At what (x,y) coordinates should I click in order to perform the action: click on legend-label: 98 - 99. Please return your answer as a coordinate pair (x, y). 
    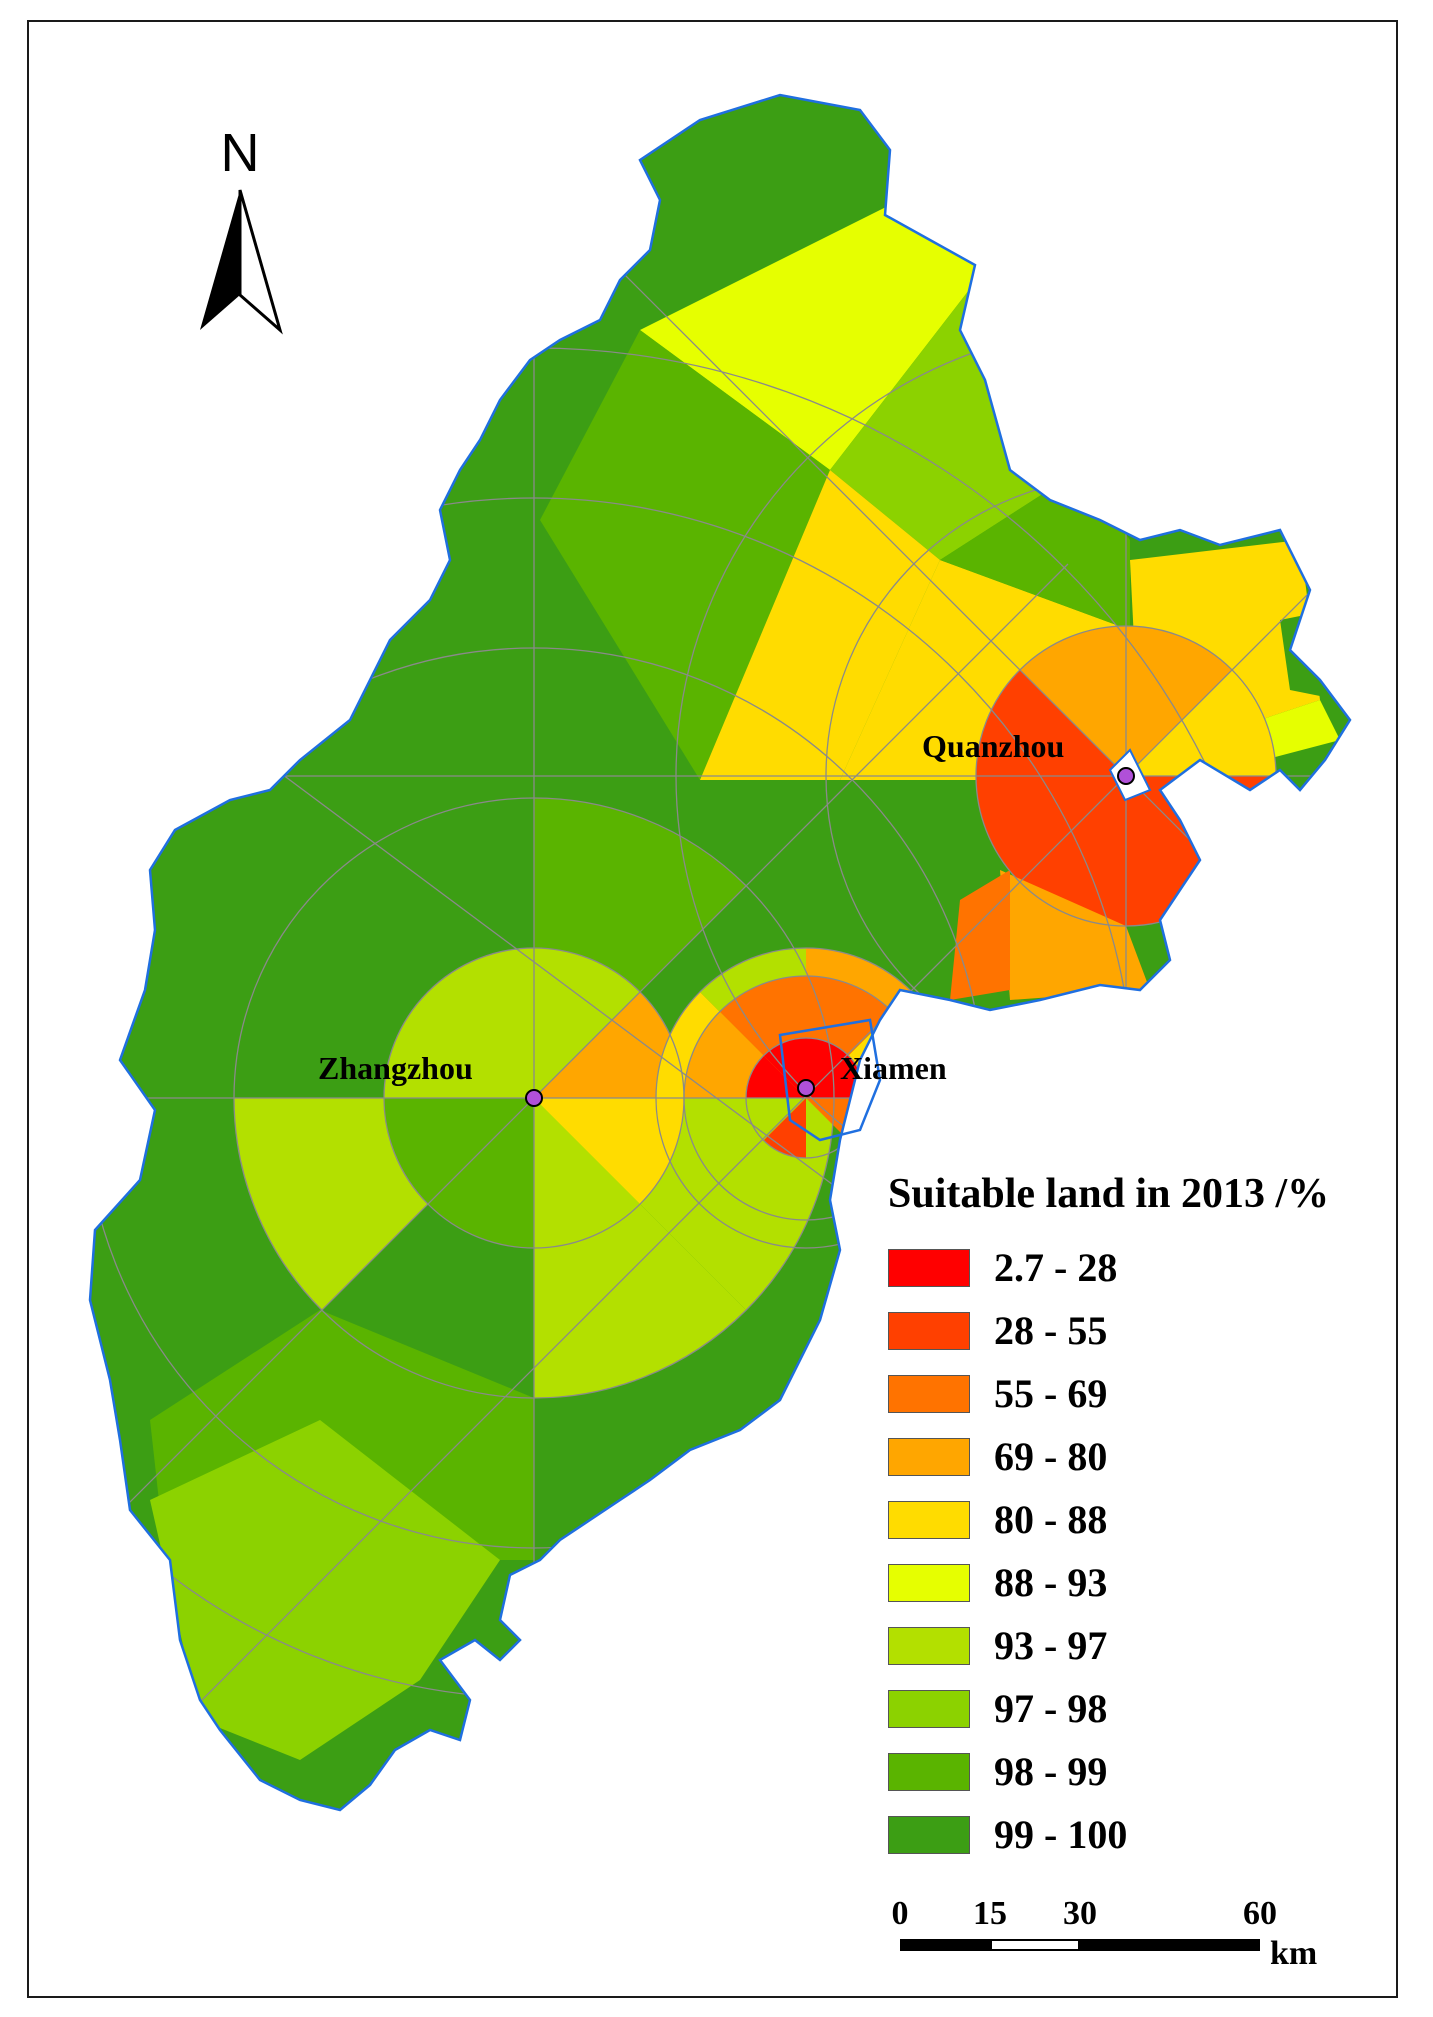
    Looking at the image, I should click on (1051, 1771).